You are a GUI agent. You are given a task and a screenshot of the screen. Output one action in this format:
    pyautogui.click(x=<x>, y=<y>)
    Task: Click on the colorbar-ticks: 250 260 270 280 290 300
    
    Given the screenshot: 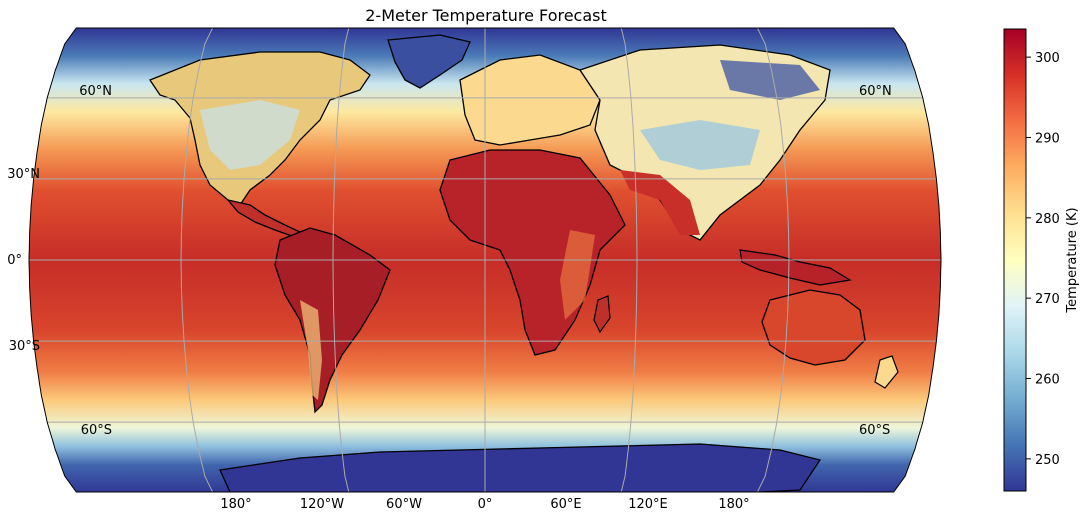 What is the action you would take?
    pyautogui.click(x=1043, y=259)
    